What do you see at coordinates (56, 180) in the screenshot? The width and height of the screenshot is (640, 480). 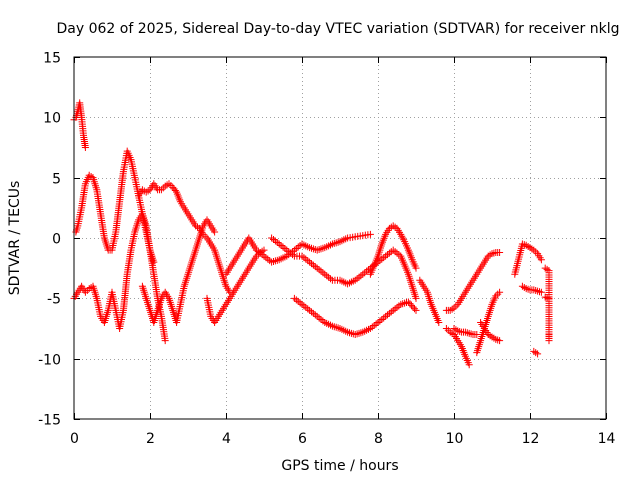 I see `y-tick-label: 5` at bounding box center [56, 180].